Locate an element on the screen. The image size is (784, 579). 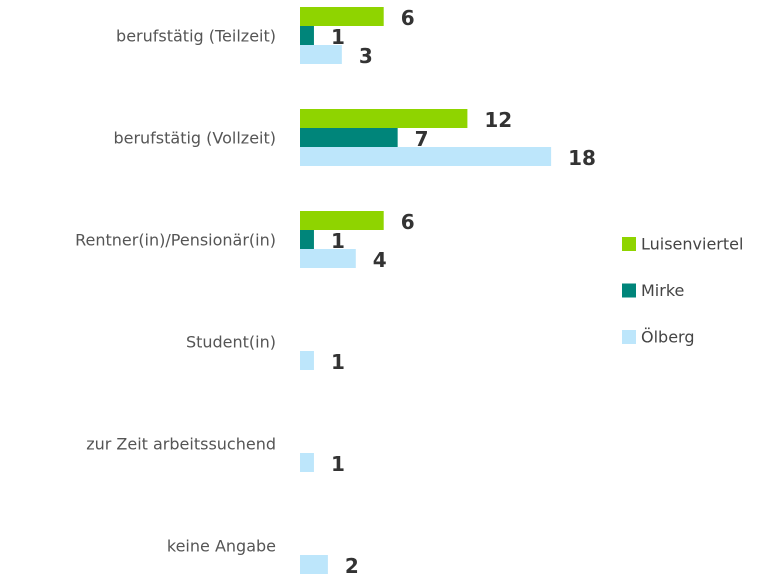
category-label: Rentner(in)/Pensionär(in) is located at coordinates (175, 240).